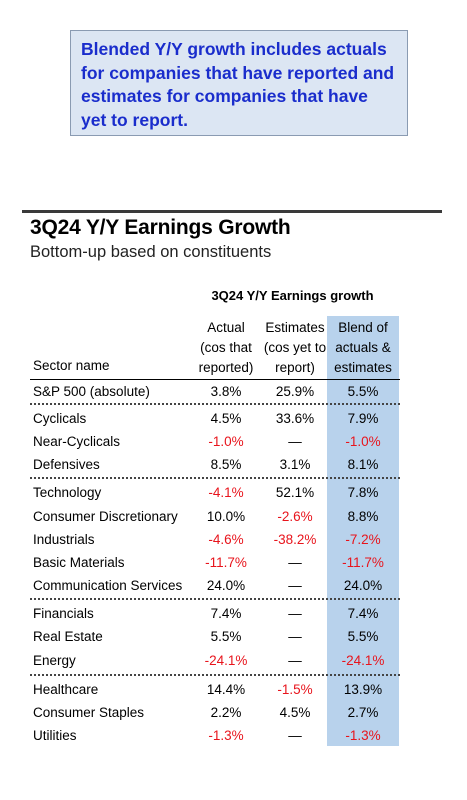 The image size is (467, 800). What do you see at coordinates (215, 379) in the screenshot?
I see `header-divider` at bounding box center [215, 379].